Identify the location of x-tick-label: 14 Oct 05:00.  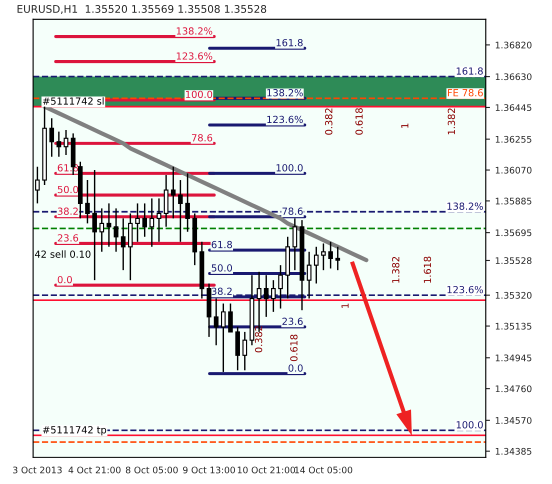
(323, 470).